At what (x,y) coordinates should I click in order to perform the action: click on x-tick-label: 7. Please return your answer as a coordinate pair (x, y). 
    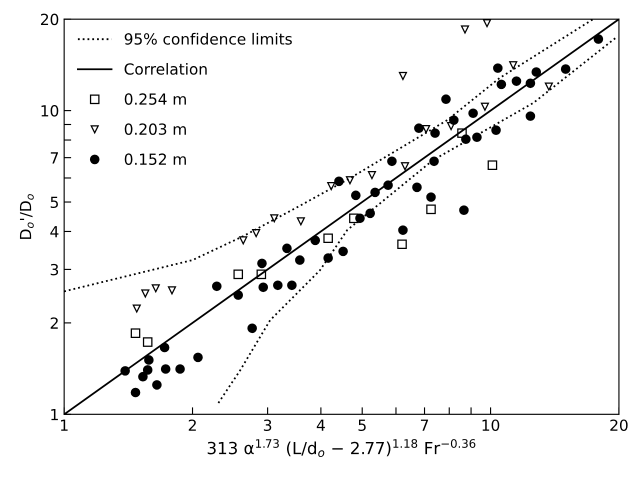
    Looking at the image, I should click on (424, 425).